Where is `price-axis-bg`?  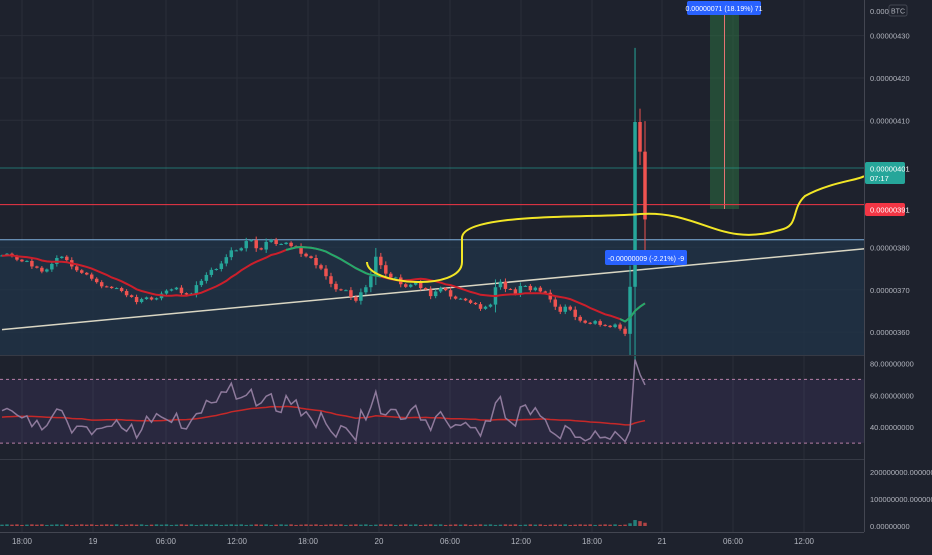 price-axis-bg is located at coordinates (898, 266).